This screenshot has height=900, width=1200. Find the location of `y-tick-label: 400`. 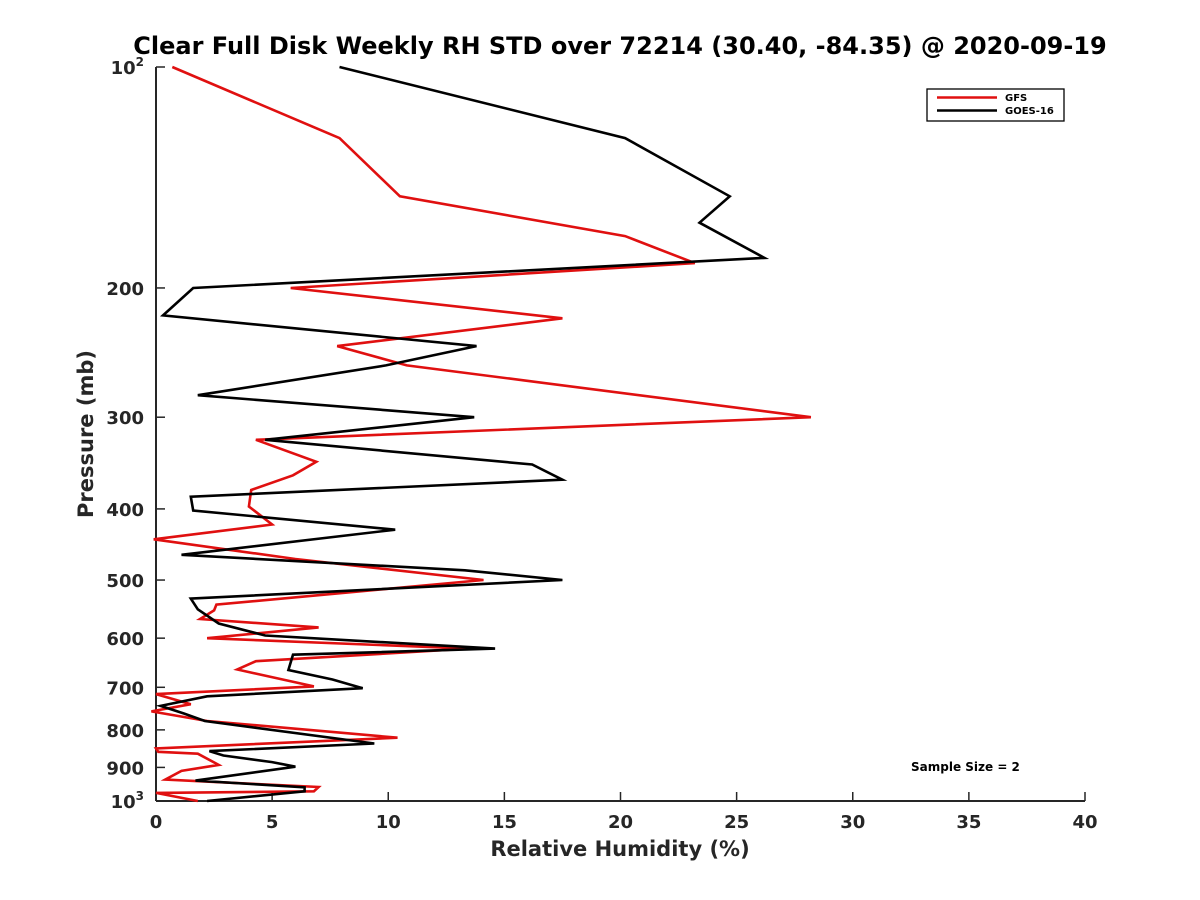

y-tick-label: 400 is located at coordinates (125, 510).